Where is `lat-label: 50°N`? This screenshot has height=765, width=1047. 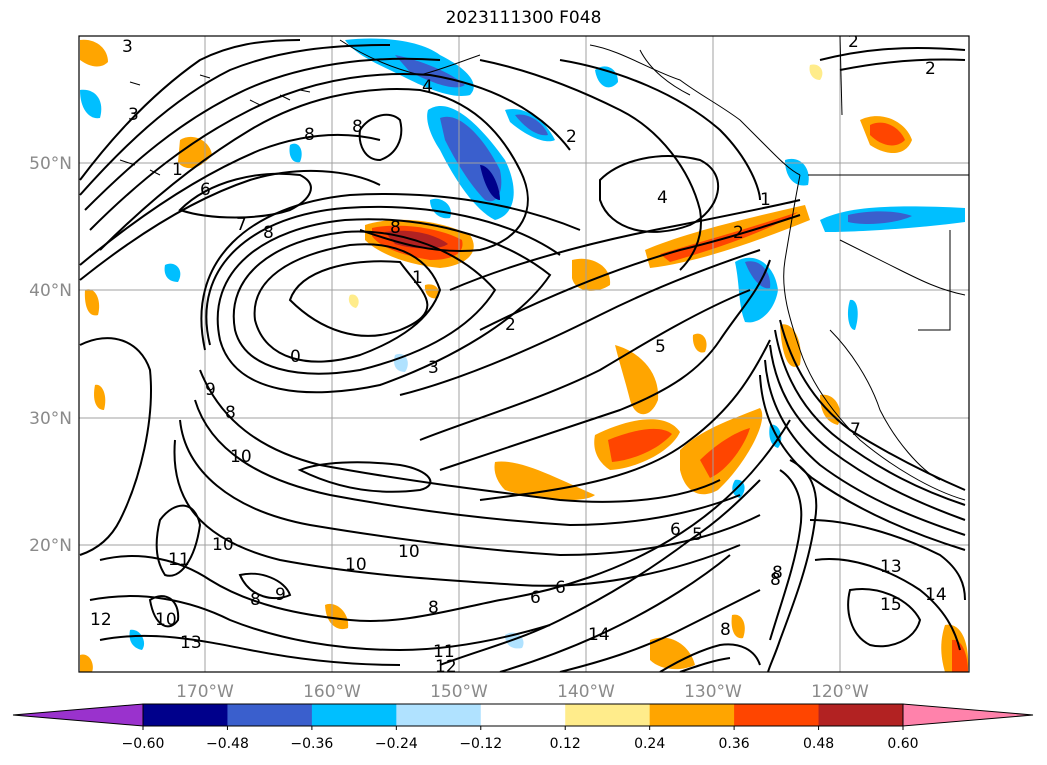
lat-label: 50°N is located at coordinates (50, 164).